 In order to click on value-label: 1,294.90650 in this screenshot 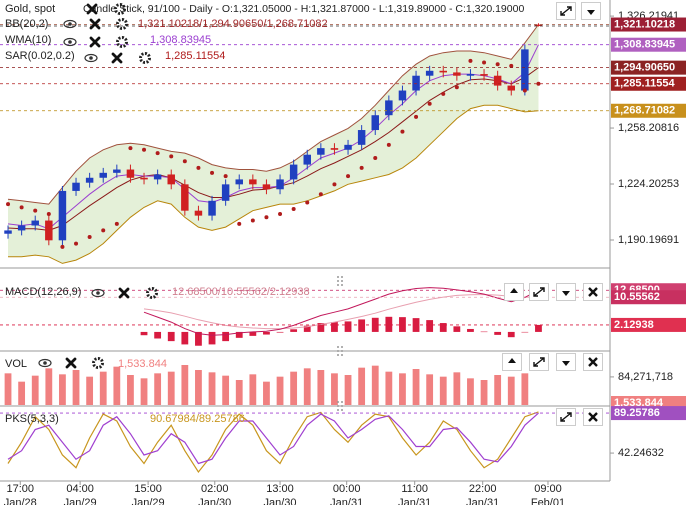, I will do `click(644, 68)`.